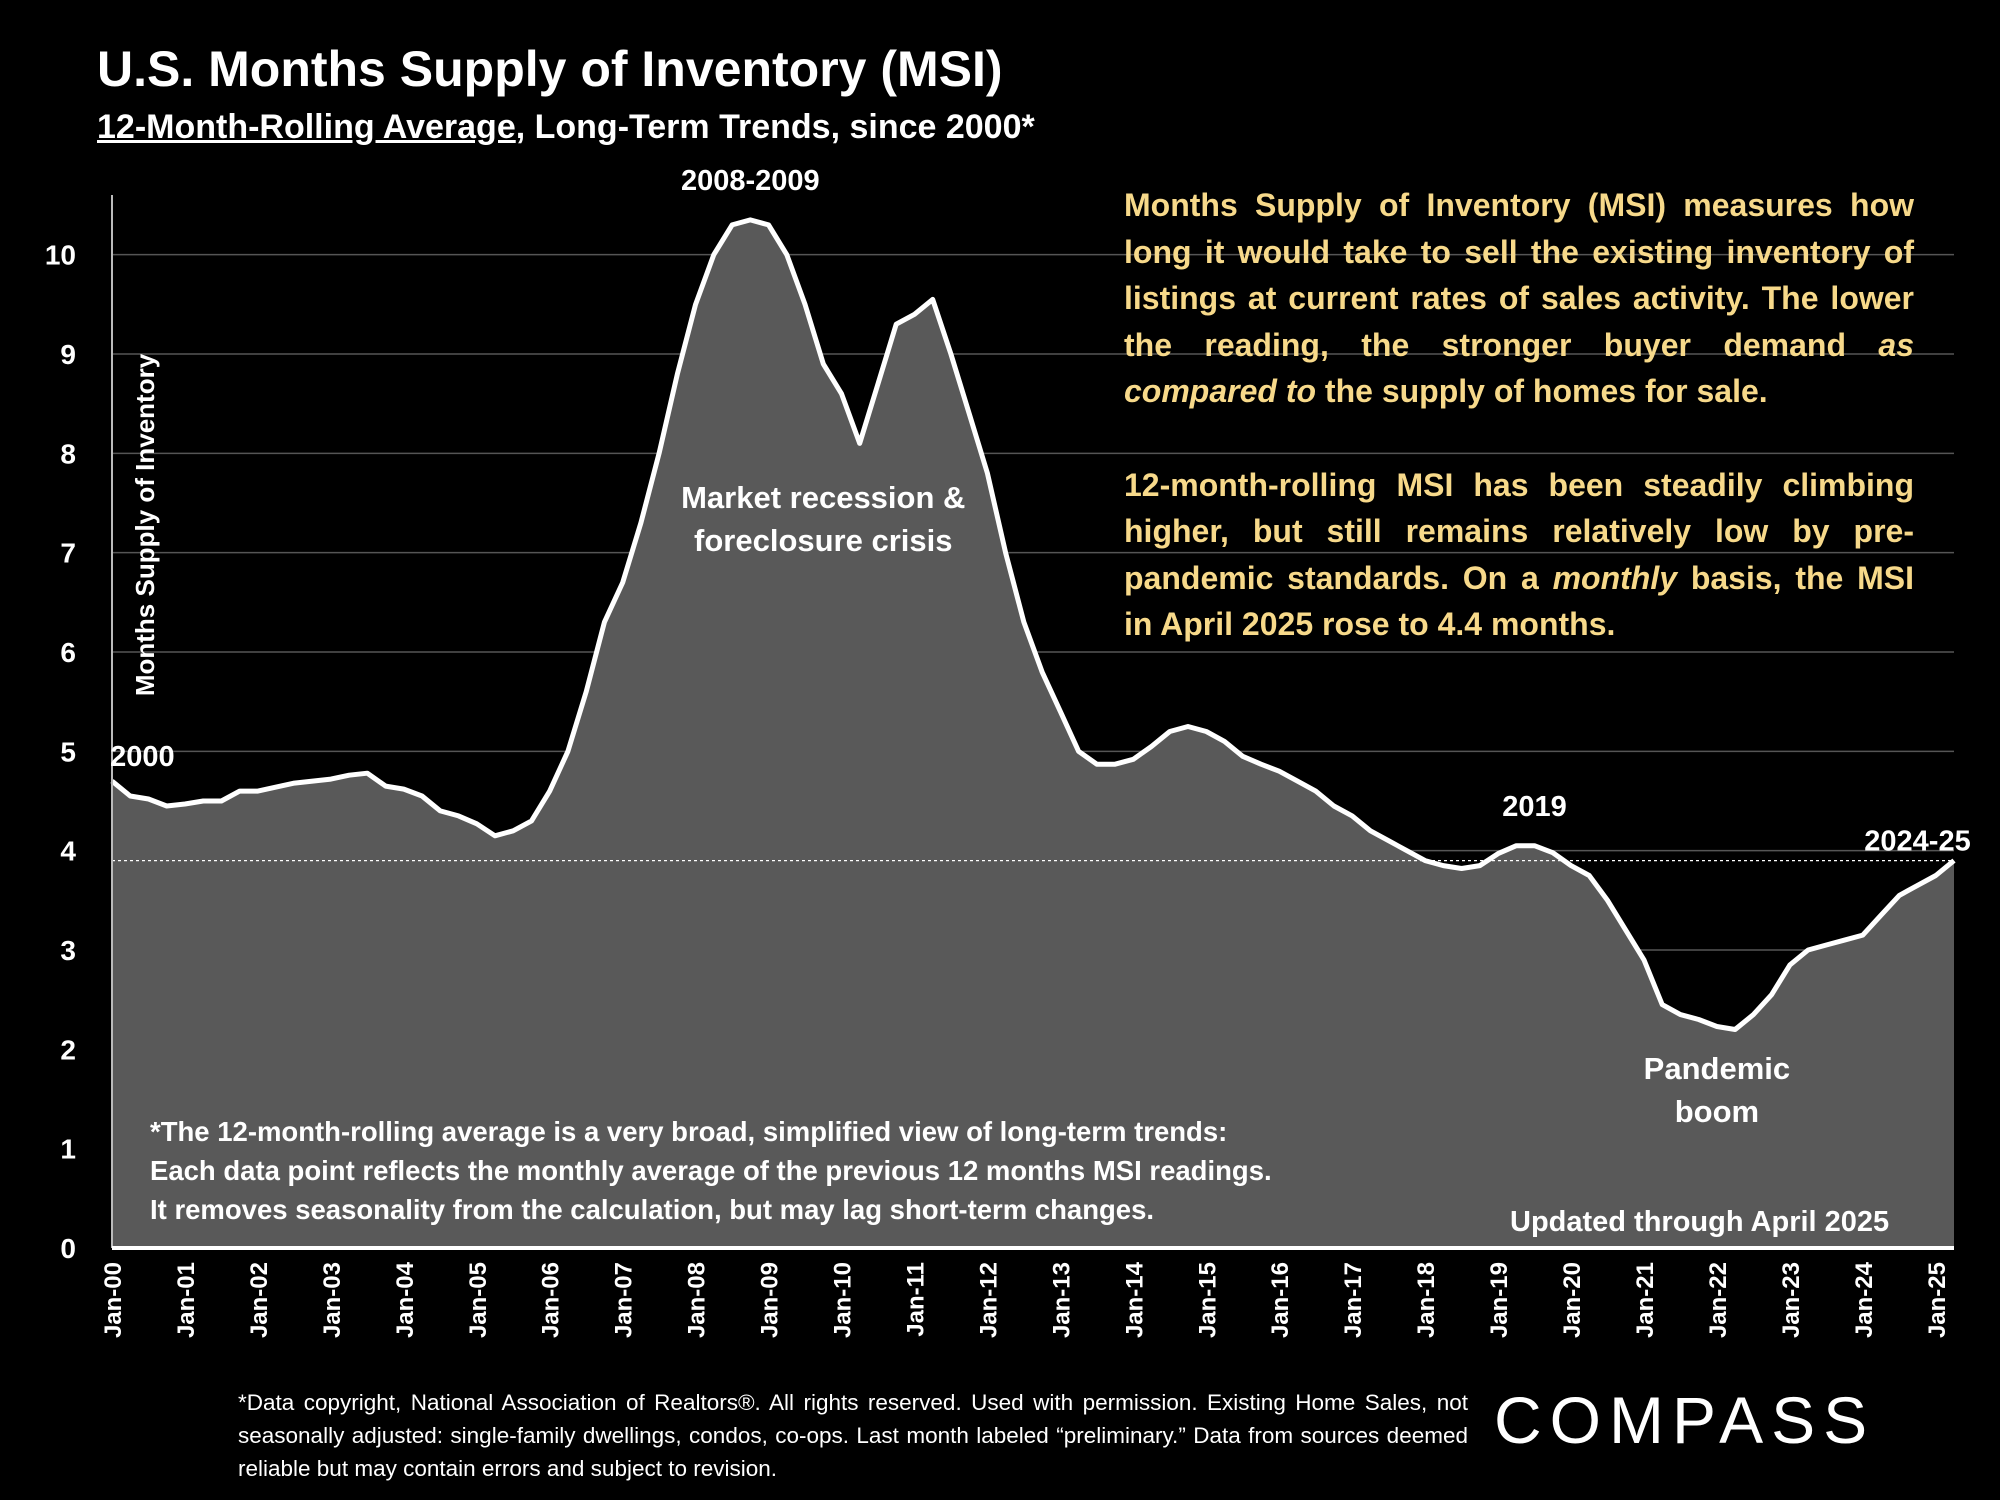 This screenshot has height=1500, width=2000. I want to click on subtitle-rest: , Long-Term Trends, since 2000*, so click(775, 127).